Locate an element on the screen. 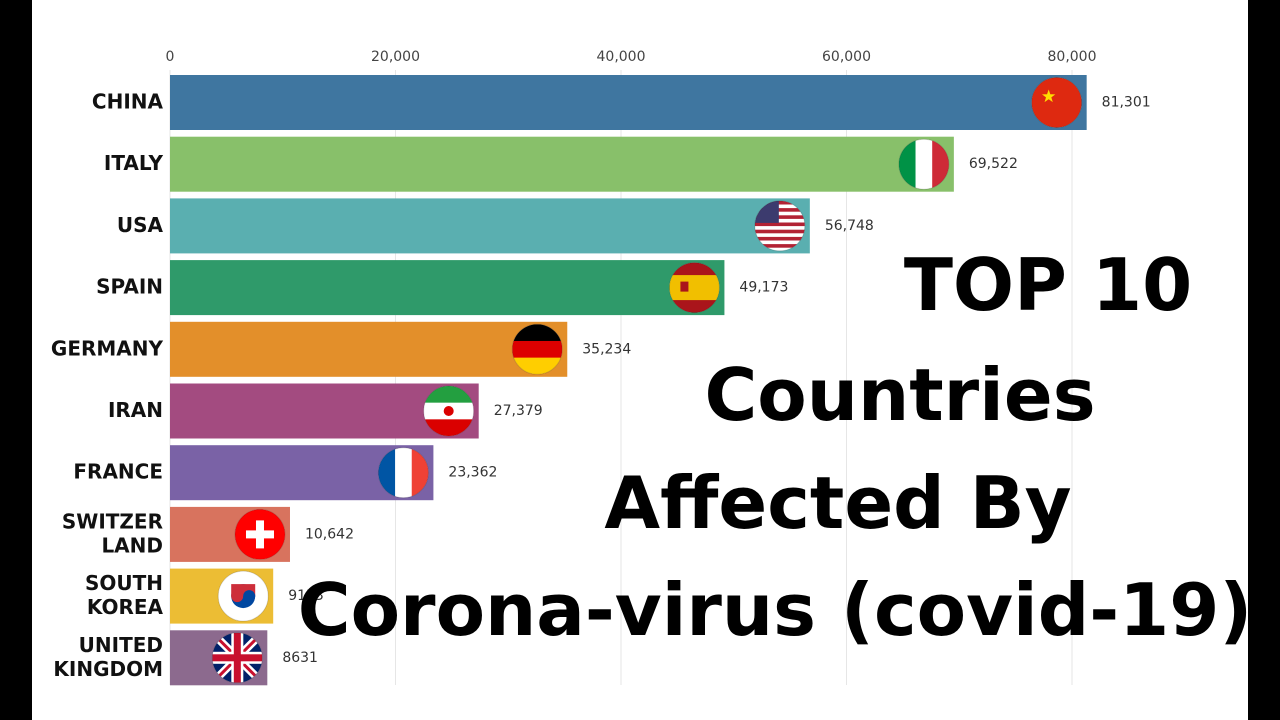 This screenshot has height=720, width=1280. category-label: SOUTH KOREA is located at coordinates (124, 595).